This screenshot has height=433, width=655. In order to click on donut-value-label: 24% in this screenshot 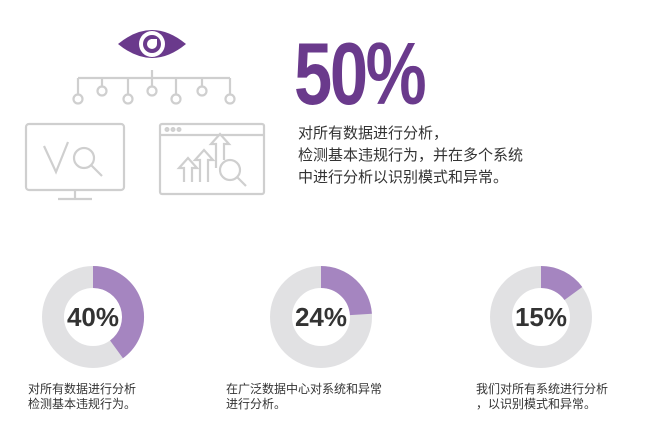, I will do `click(321, 317)`.